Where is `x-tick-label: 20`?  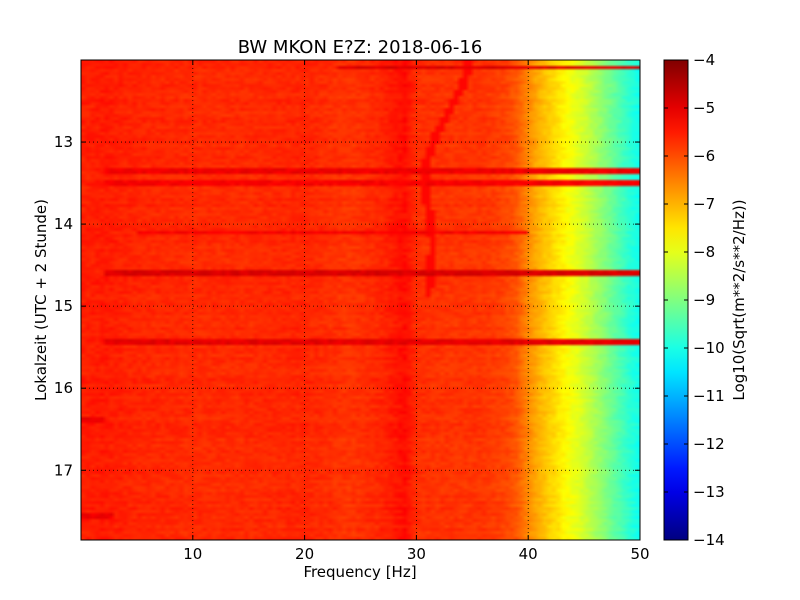
x-tick-label: 20 is located at coordinates (304, 554).